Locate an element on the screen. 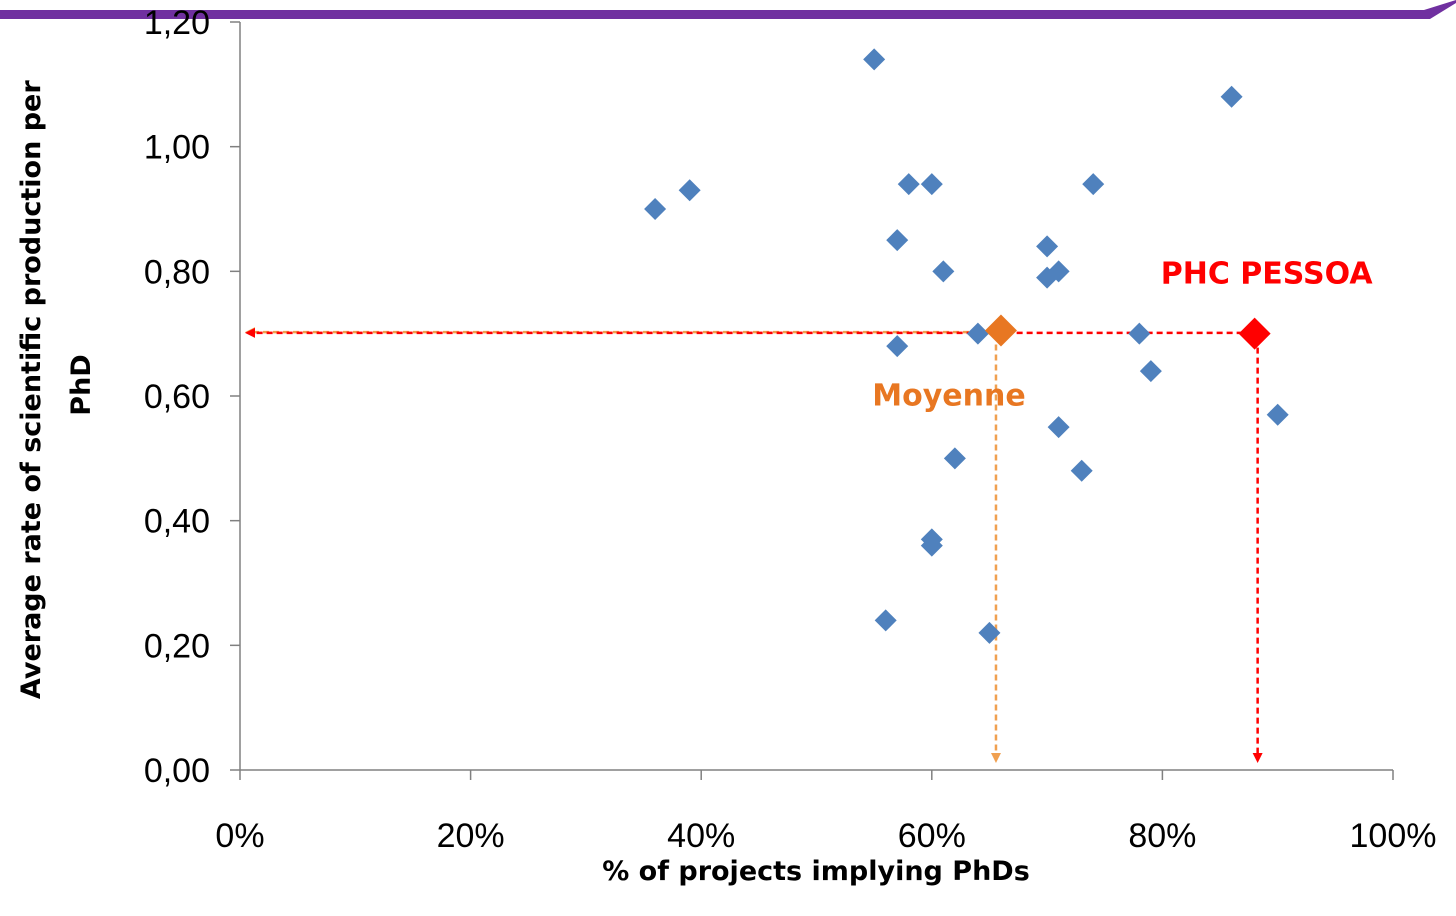 This screenshot has width=1456, height=916. x-tick-label: 20% is located at coordinates (471, 836).